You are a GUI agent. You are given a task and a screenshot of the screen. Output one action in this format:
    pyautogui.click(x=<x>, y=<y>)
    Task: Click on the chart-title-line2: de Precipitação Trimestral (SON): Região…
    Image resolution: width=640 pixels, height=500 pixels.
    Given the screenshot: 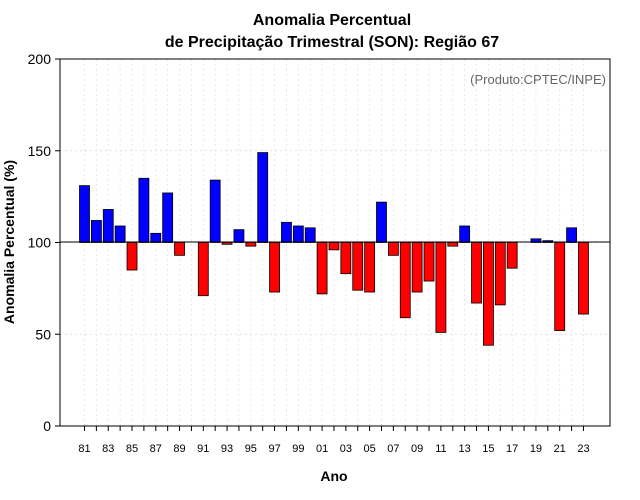 What is the action you would take?
    pyautogui.click(x=332, y=42)
    